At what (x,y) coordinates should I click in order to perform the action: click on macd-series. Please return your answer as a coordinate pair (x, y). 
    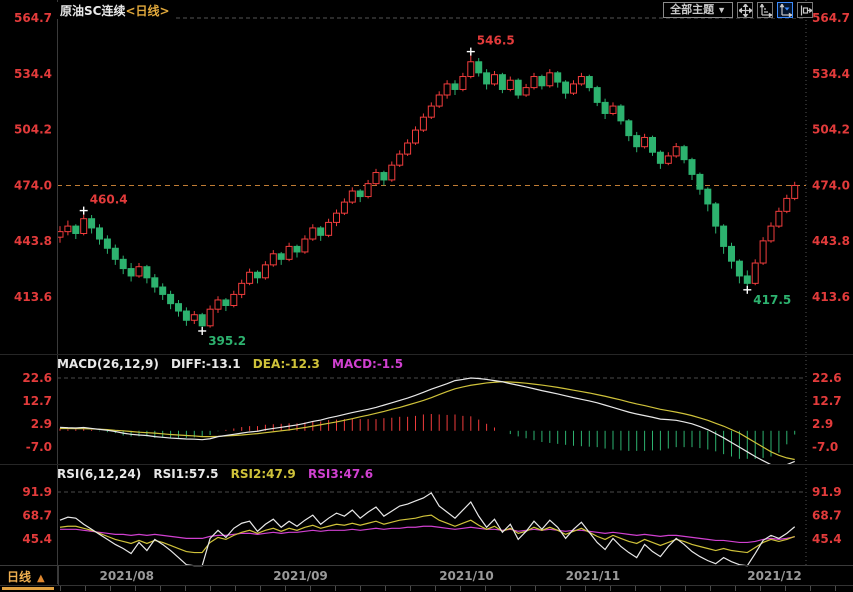
    Looking at the image, I should click on (427, 421).